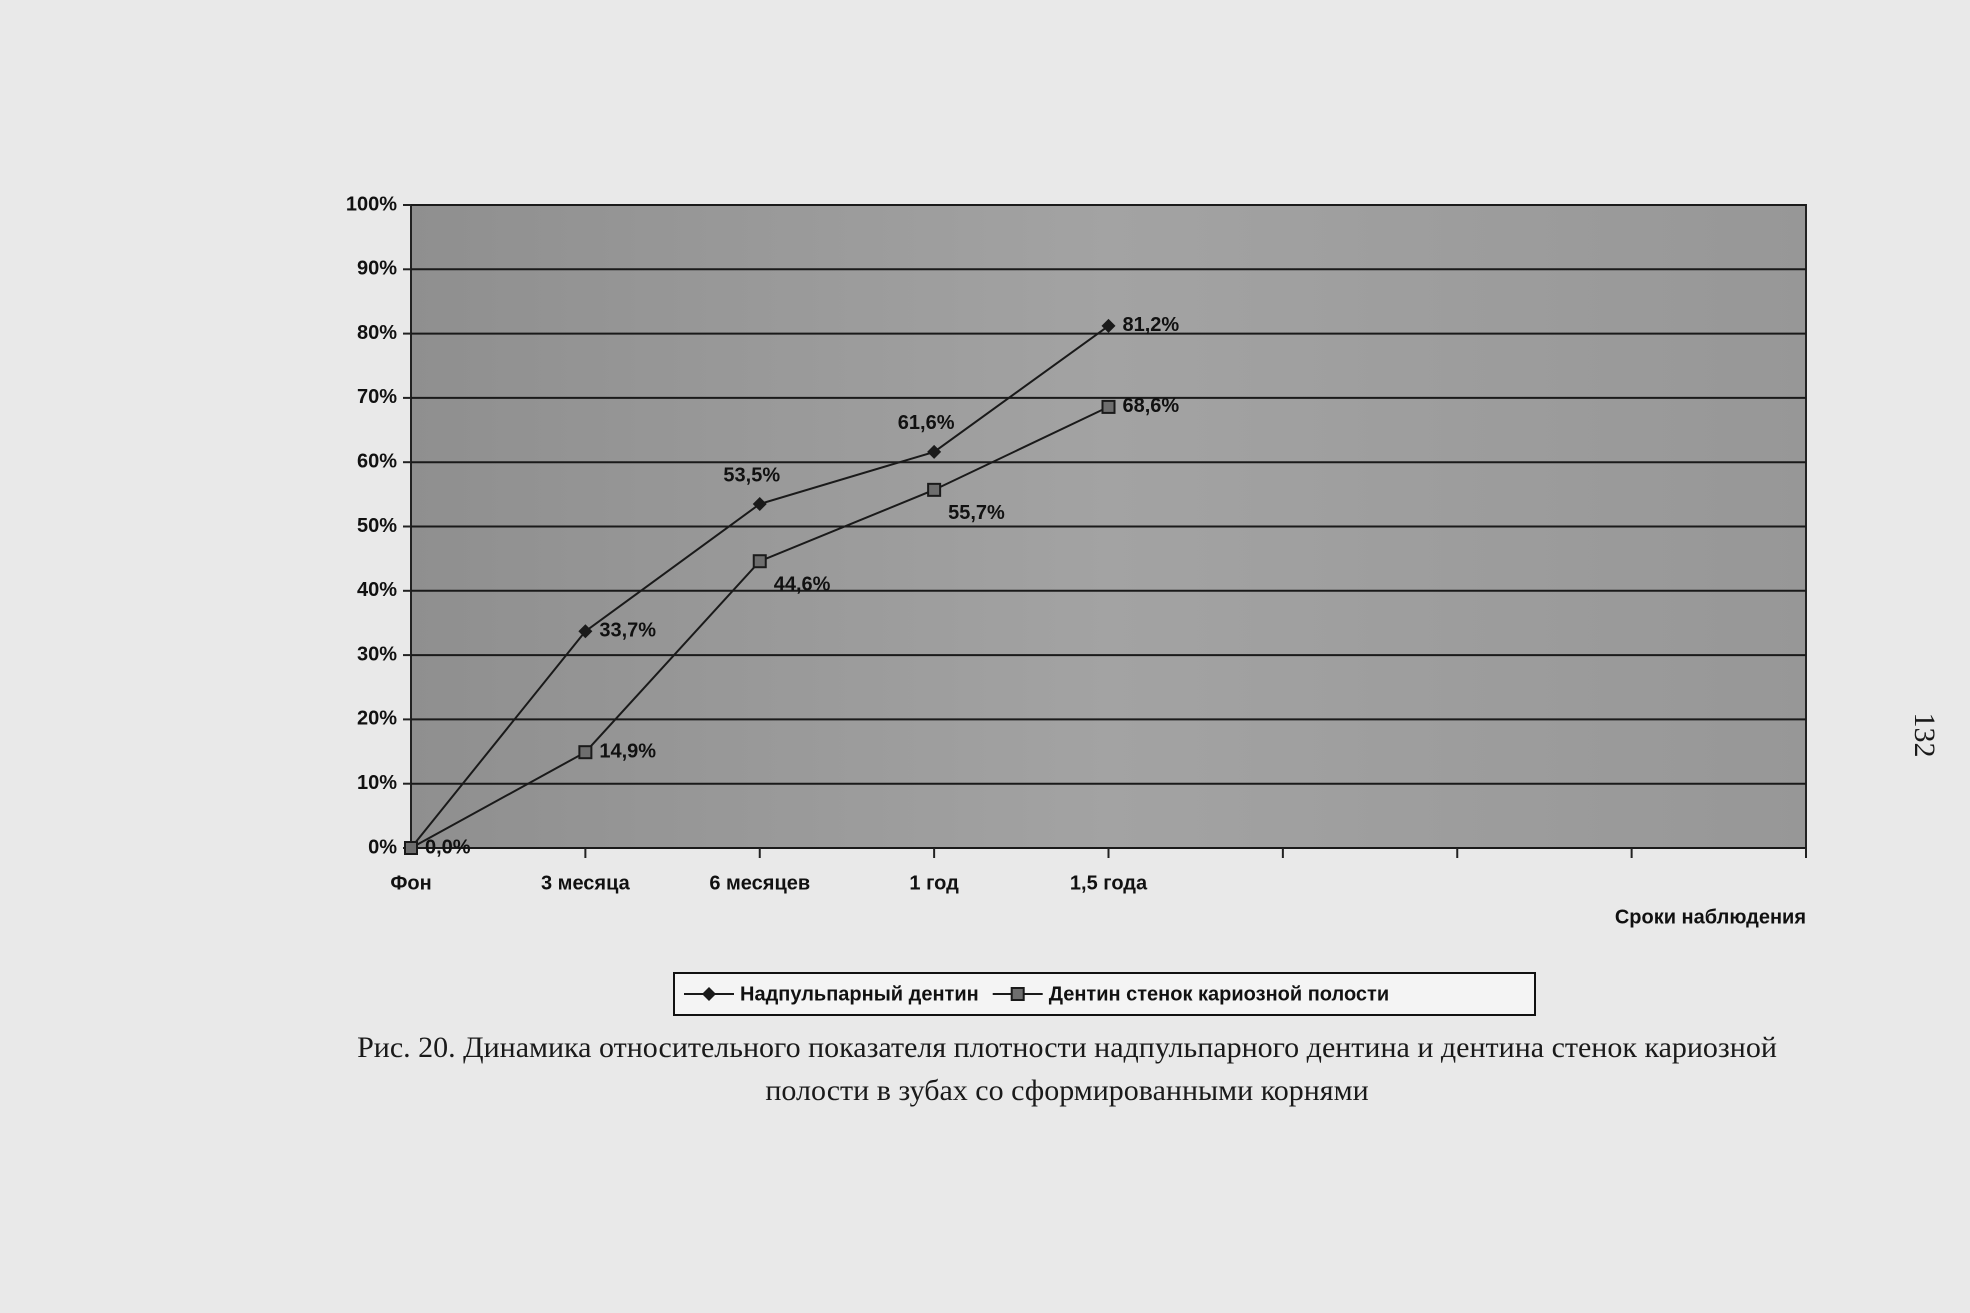  Describe the element at coordinates (1924, 735) in the screenshot. I see `page-number: 132` at that location.